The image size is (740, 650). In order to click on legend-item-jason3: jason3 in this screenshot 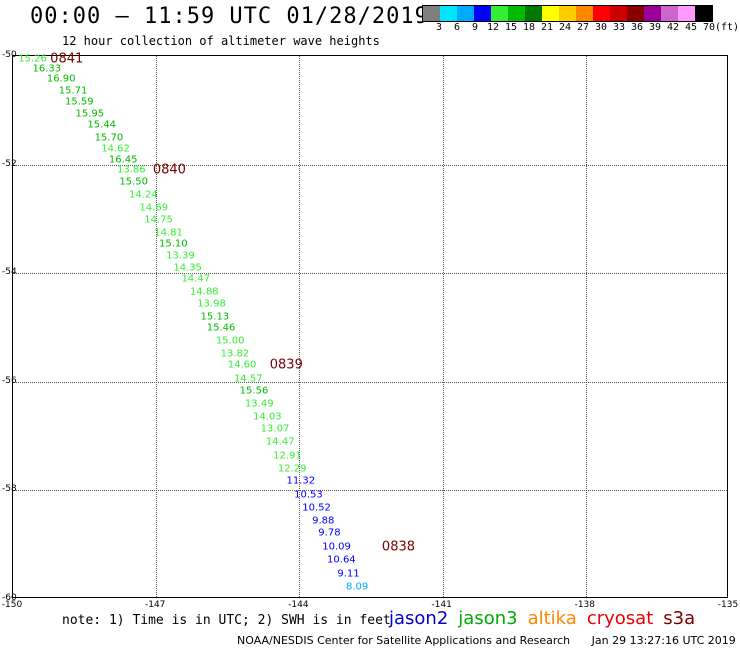, I will do `click(488, 618)`.